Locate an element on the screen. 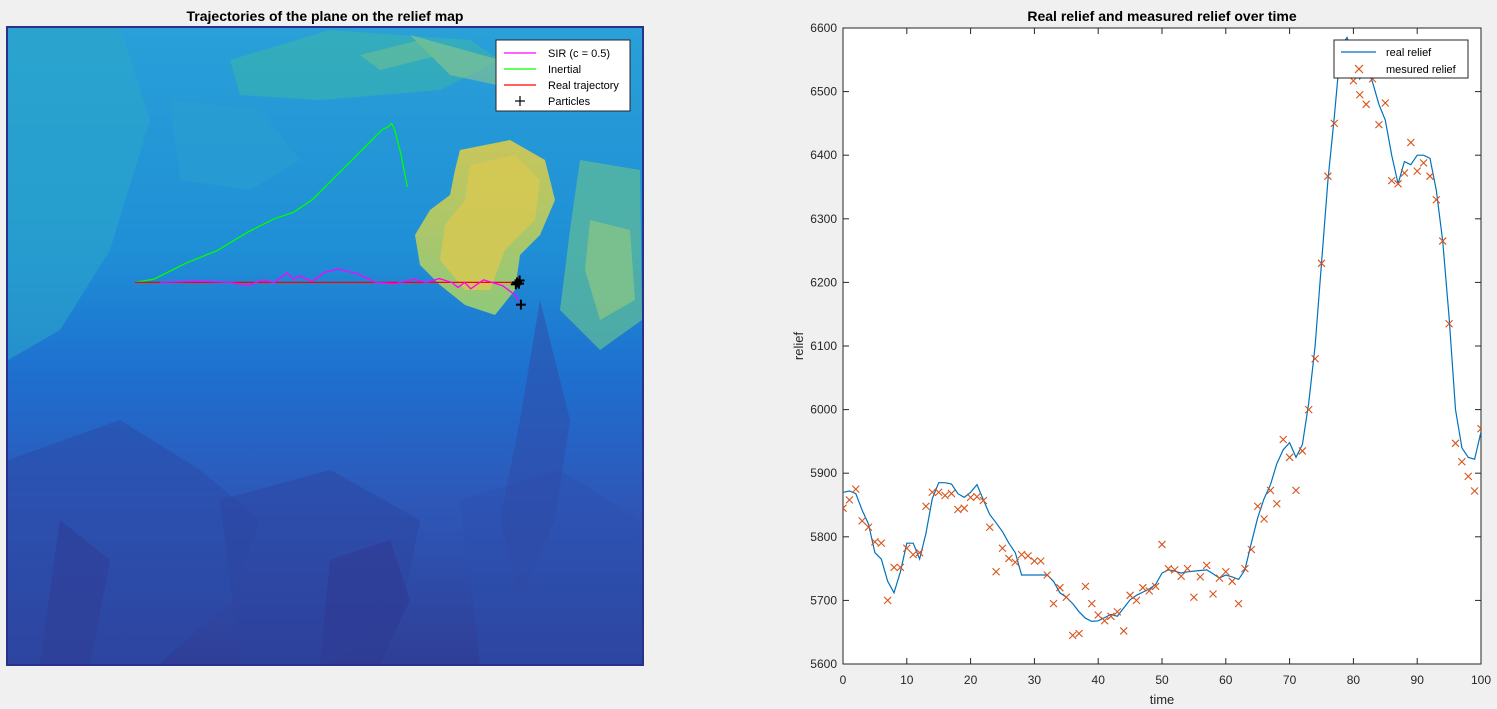  x-axis-label: time is located at coordinates (1162, 699).